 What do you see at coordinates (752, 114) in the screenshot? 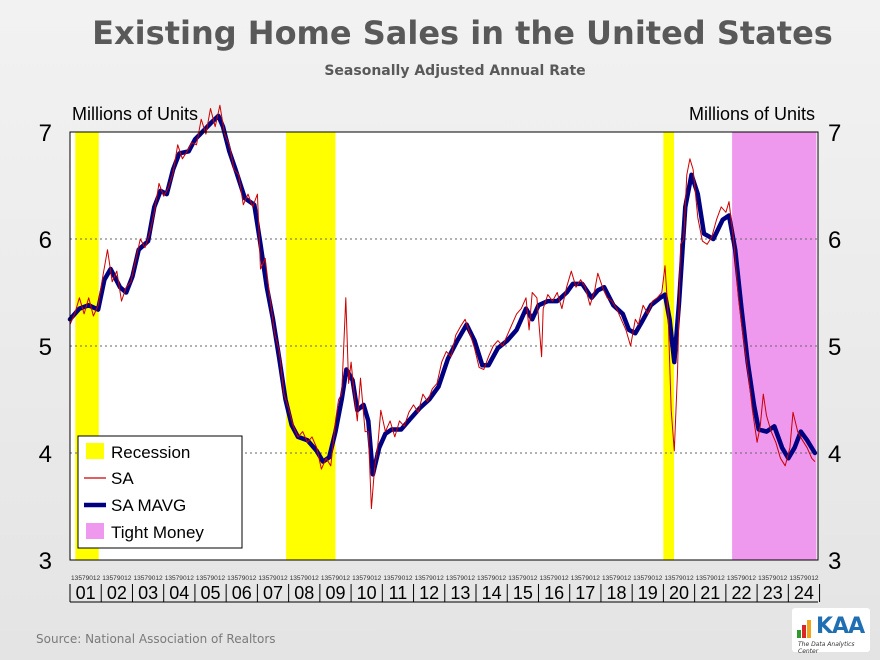
I see `y-axis-label-right: Millions of Units` at bounding box center [752, 114].